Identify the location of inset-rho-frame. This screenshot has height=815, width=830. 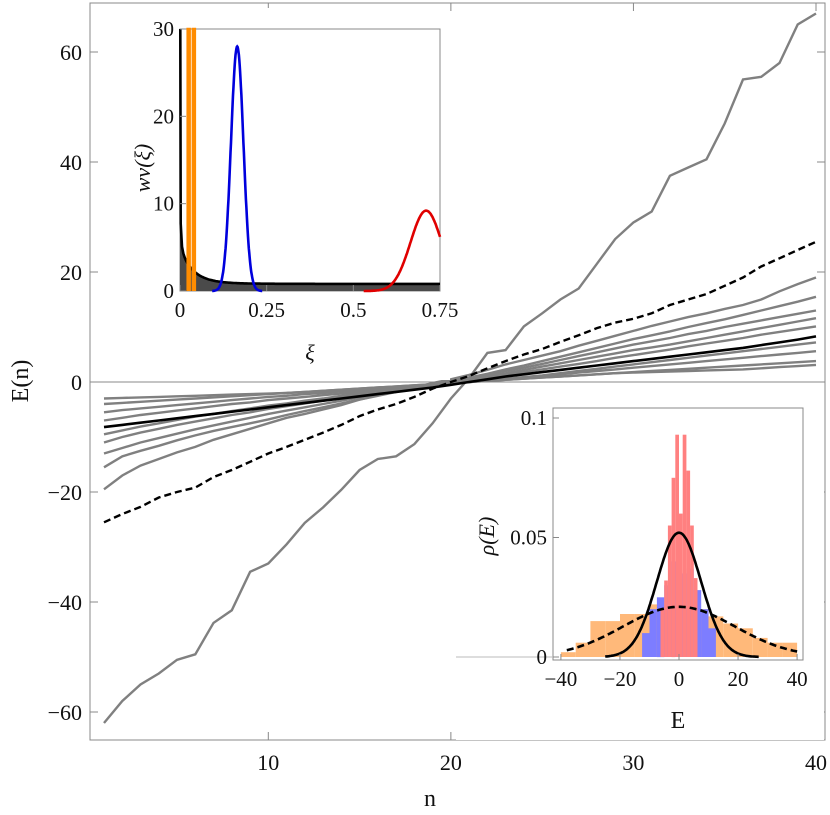
(678, 534).